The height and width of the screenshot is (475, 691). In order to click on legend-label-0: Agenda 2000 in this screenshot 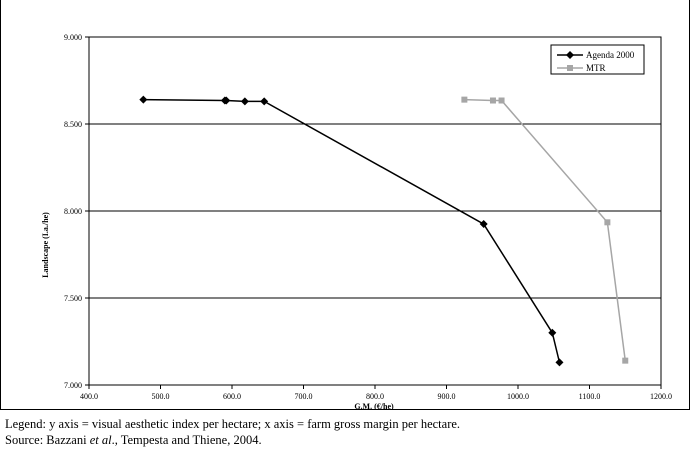, I will do `click(610, 55)`.